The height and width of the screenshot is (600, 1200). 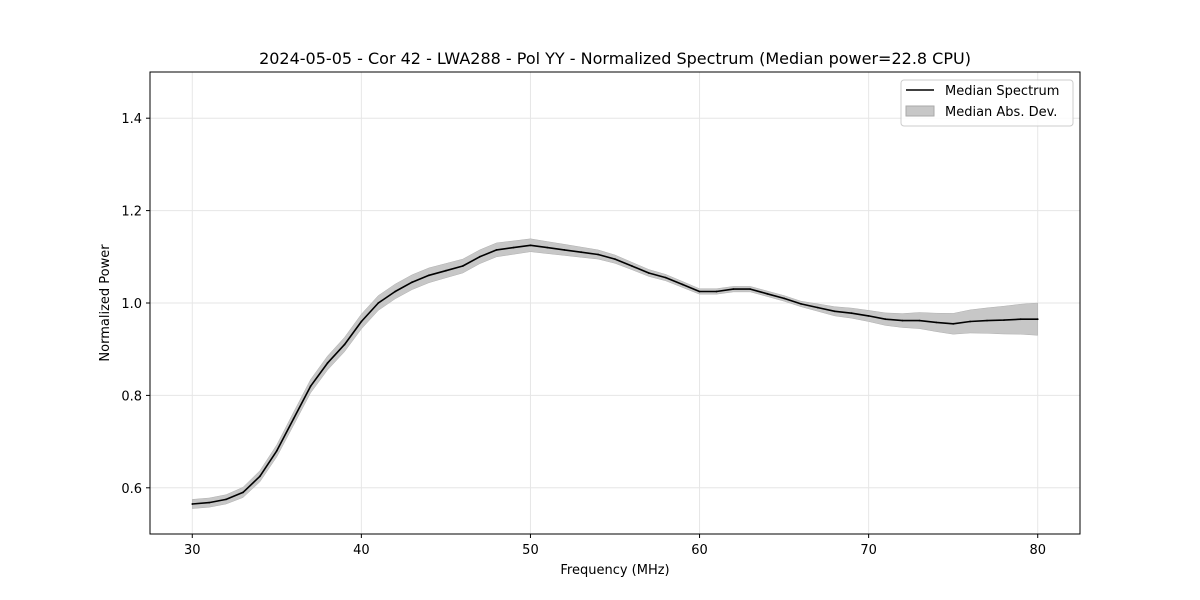 What do you see at coordinates (131, 489) in the screenshot?
I see `y-tick-label-0.6: 0.6` at bounding box center [131, 489].